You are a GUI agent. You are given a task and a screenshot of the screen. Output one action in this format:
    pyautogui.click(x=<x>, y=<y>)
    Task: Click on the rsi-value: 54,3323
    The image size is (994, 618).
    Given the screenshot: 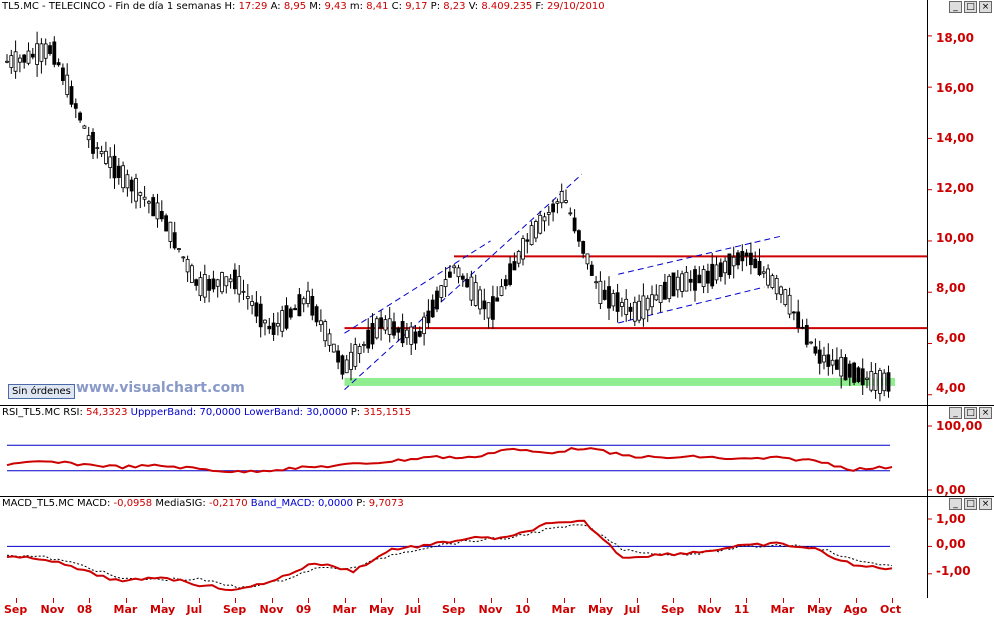 What is the action you would take?
    pyautogui.click(x=107, y=412)
    